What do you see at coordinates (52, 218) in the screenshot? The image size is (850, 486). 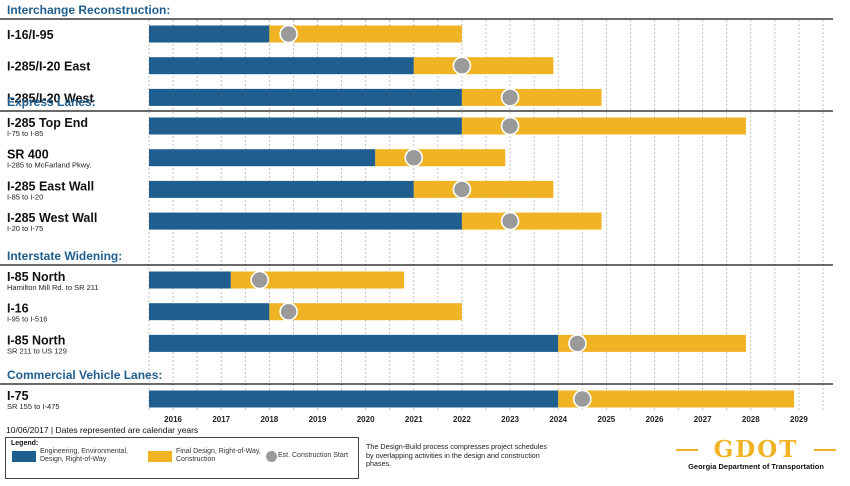 I see `project-name: I-285 West Wall` at bounding box center [52, 218].